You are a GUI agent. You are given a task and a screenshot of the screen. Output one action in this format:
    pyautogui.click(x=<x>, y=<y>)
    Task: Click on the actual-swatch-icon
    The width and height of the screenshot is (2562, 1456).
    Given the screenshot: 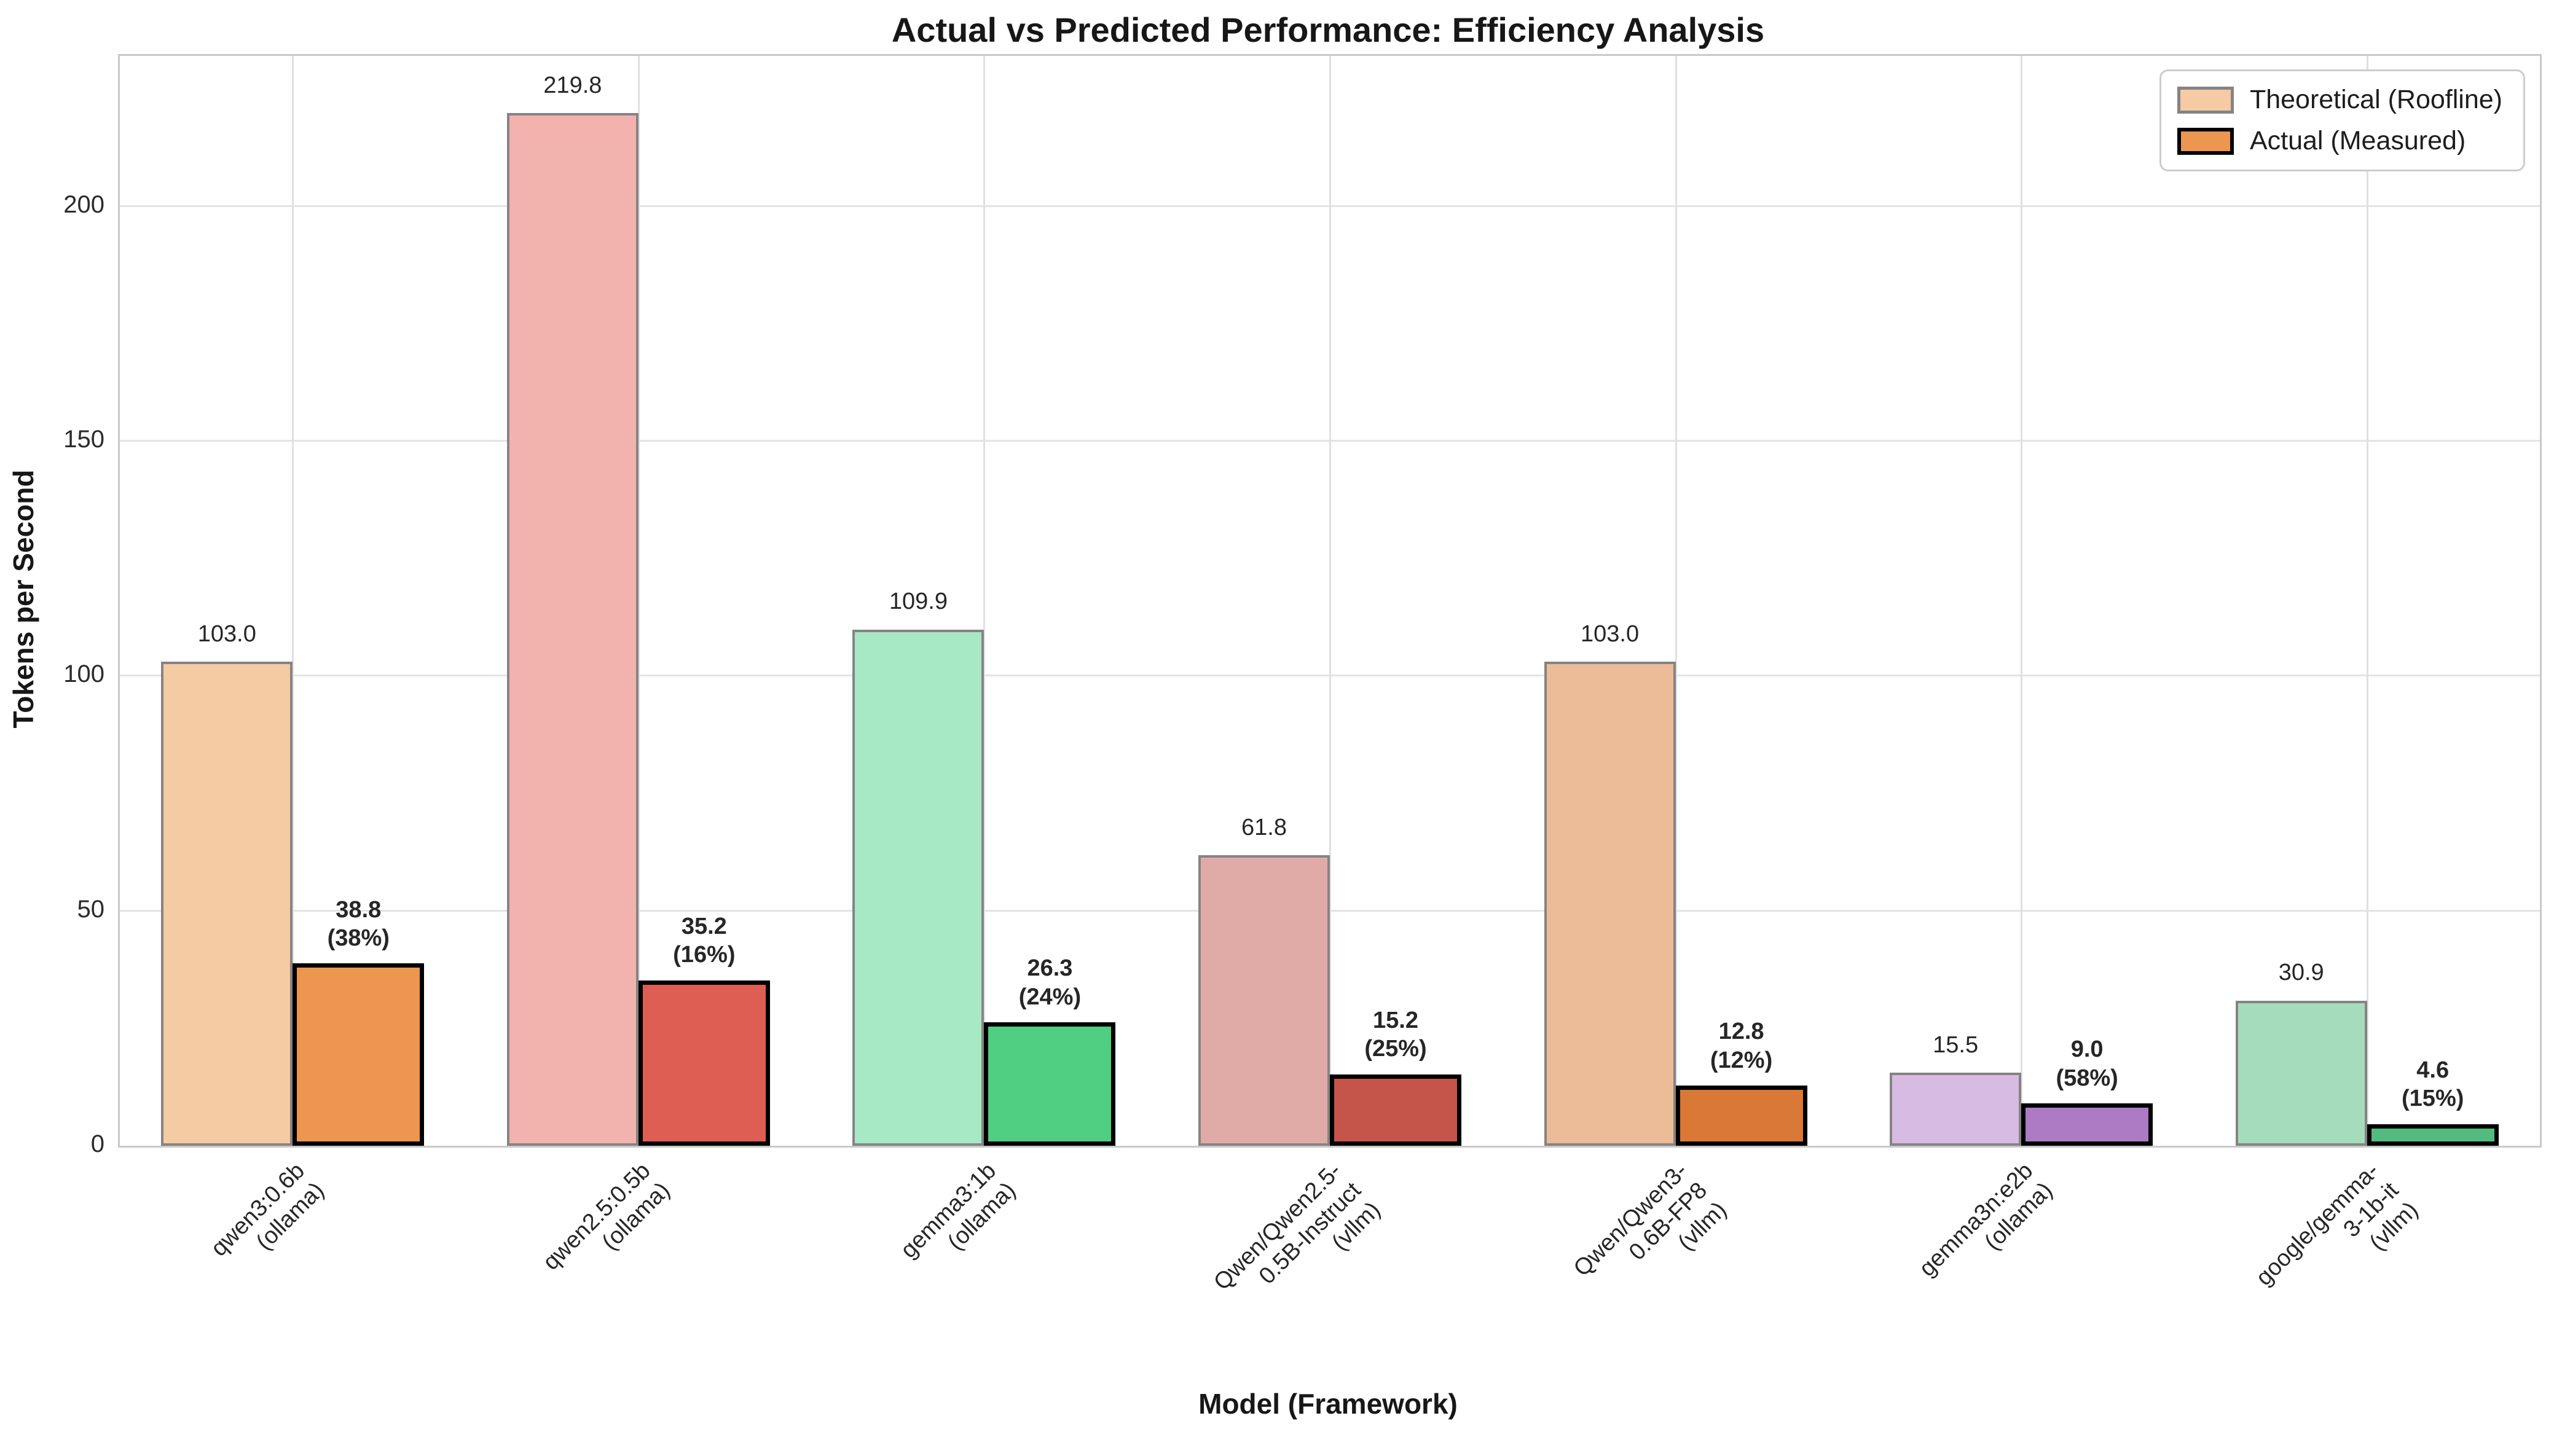 What is the action you would take?
    pyautogui.click(x=2205, y=141)
    